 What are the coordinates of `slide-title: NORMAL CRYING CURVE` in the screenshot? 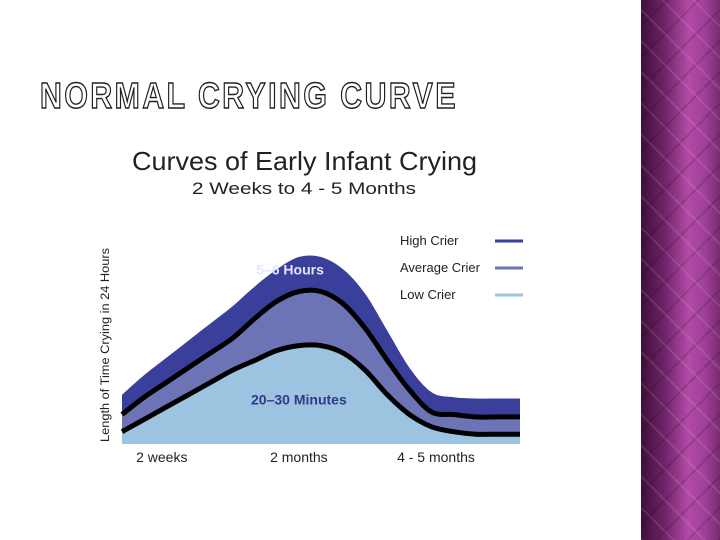 It's located at (320, 96).